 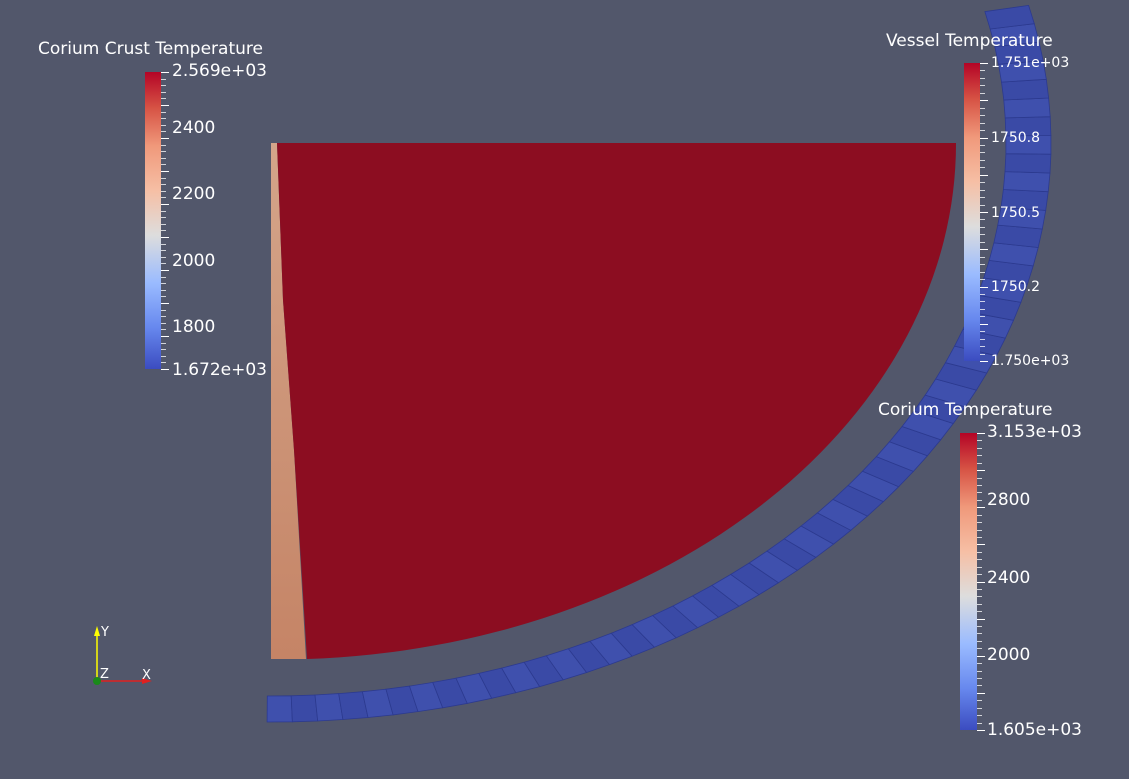 I want to click on legend-crust-tick: 2200, so click(x=194, y=194).